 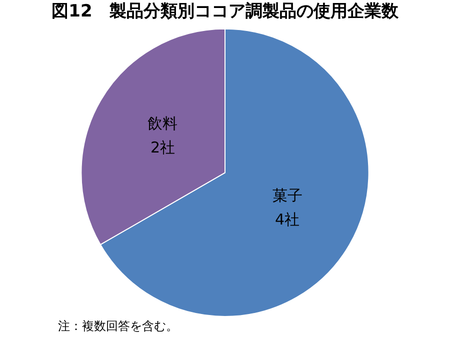 What do you see at coordinates (118, 326) in the screenshot?
I see `text: 注：複数回答を含む。` at bounding box center [118, 326].